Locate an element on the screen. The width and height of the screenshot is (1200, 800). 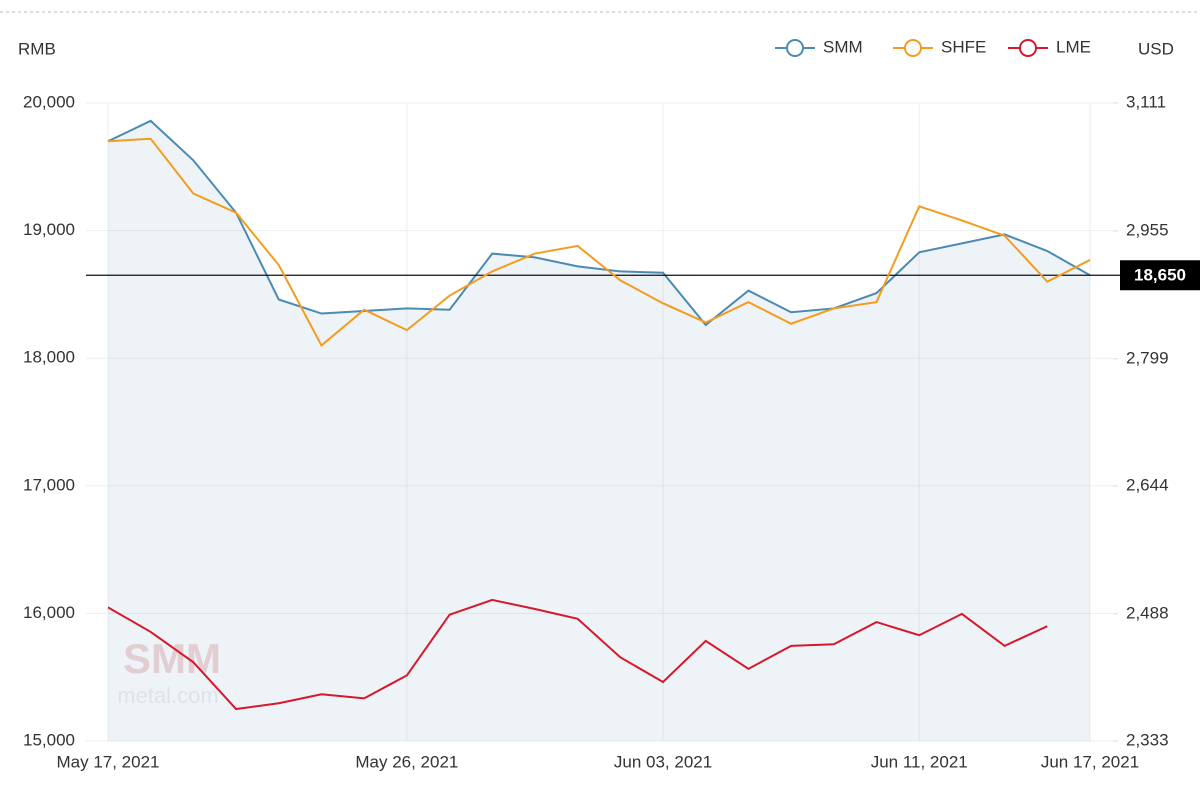
y-tick-label: 16,000 is located at coordinates (49, 612).